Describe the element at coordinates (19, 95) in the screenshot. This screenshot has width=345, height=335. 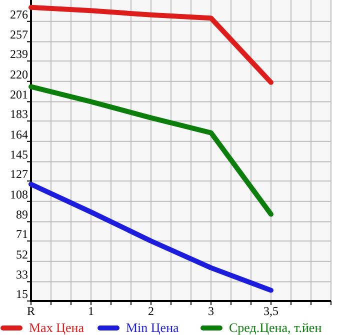
I see `y-tick-label: 201` at that location.